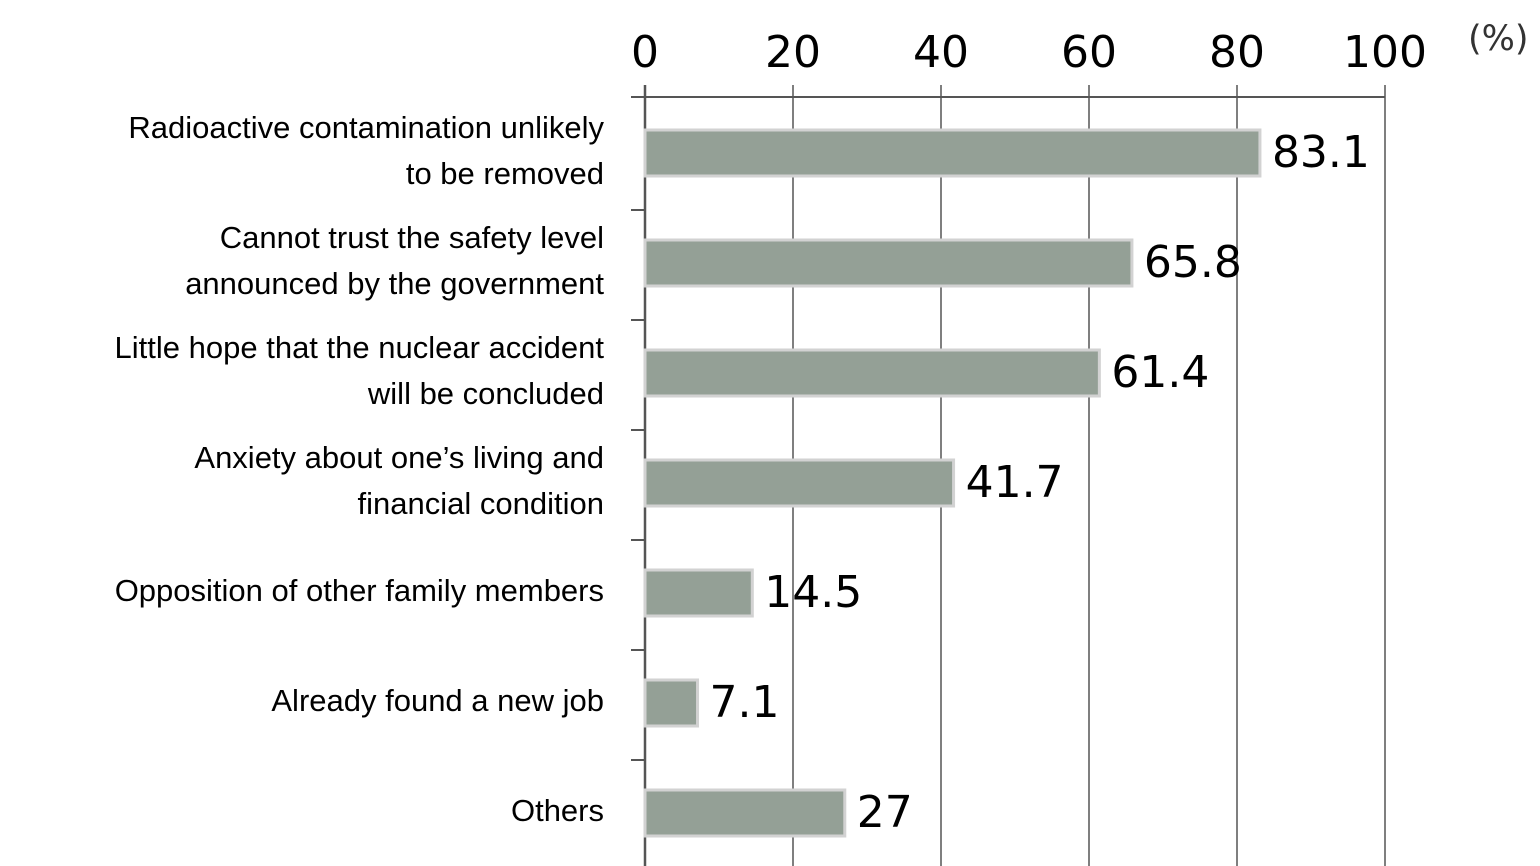  Describe the element at coordinates (1015, 482) in the screenshot. I see `value-label-3: 41.7` at that location.